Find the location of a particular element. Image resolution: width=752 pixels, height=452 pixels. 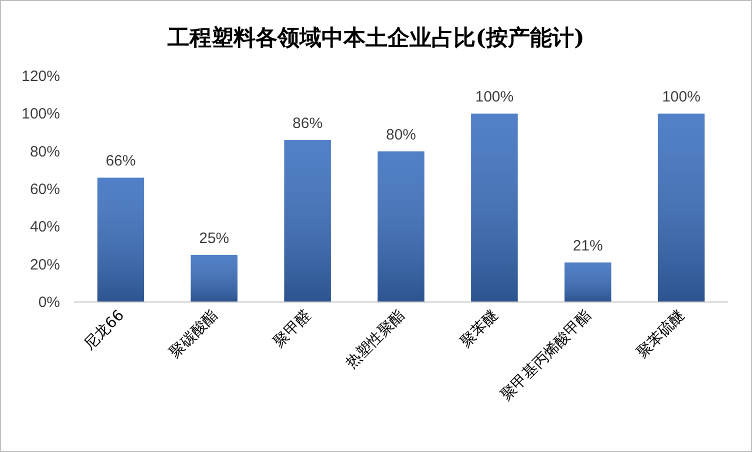

y-tick-label: 40% is located at coordinates (45, 227).